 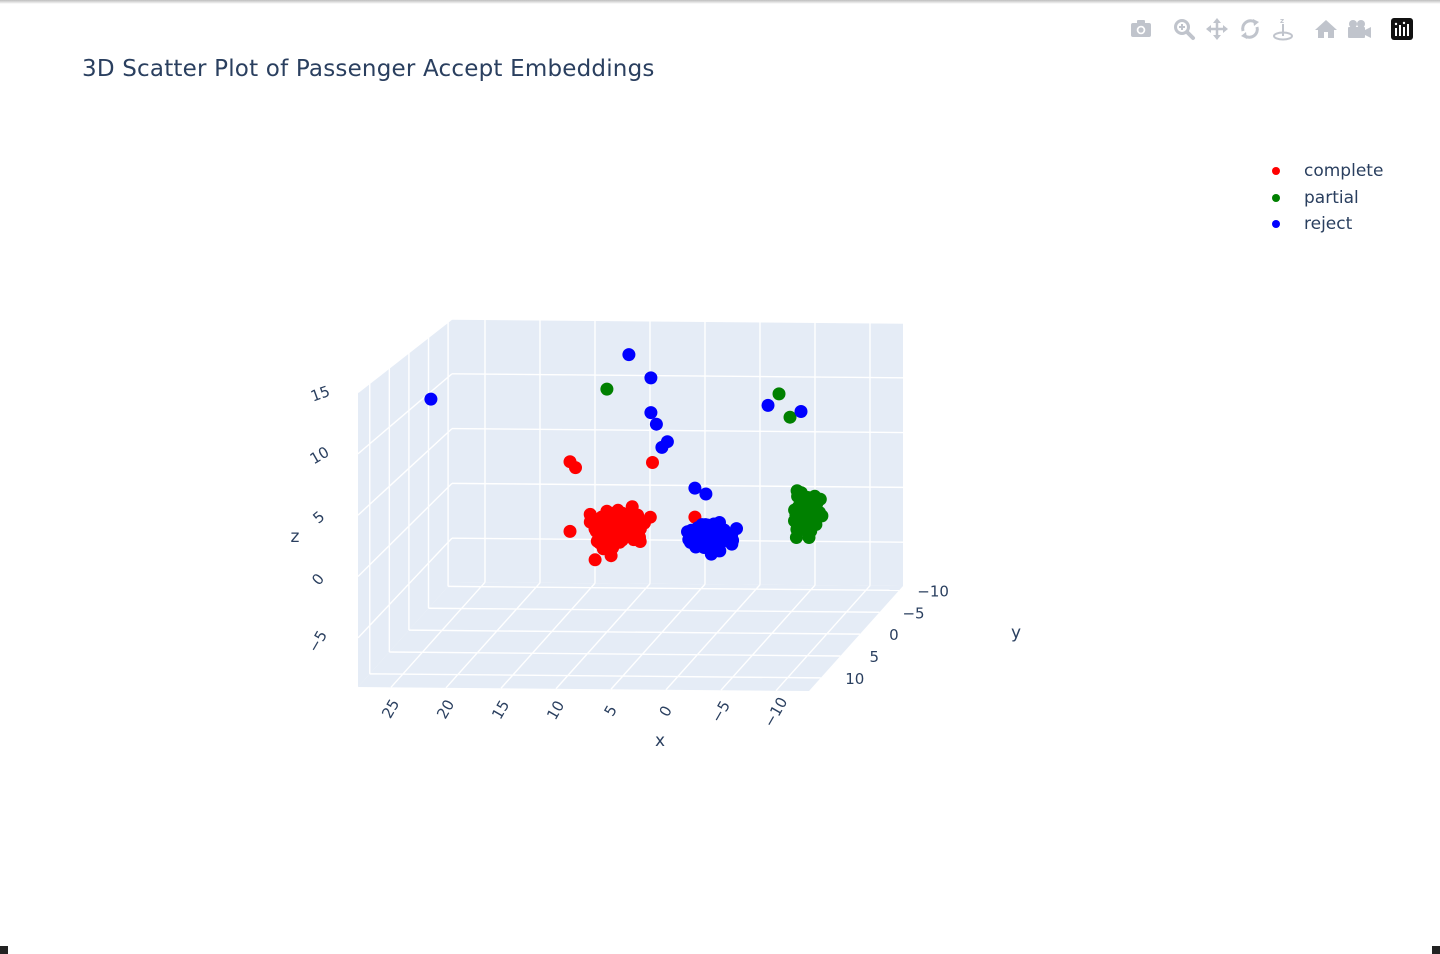 I want to click on grid-lines, so click(x=630, y=505).